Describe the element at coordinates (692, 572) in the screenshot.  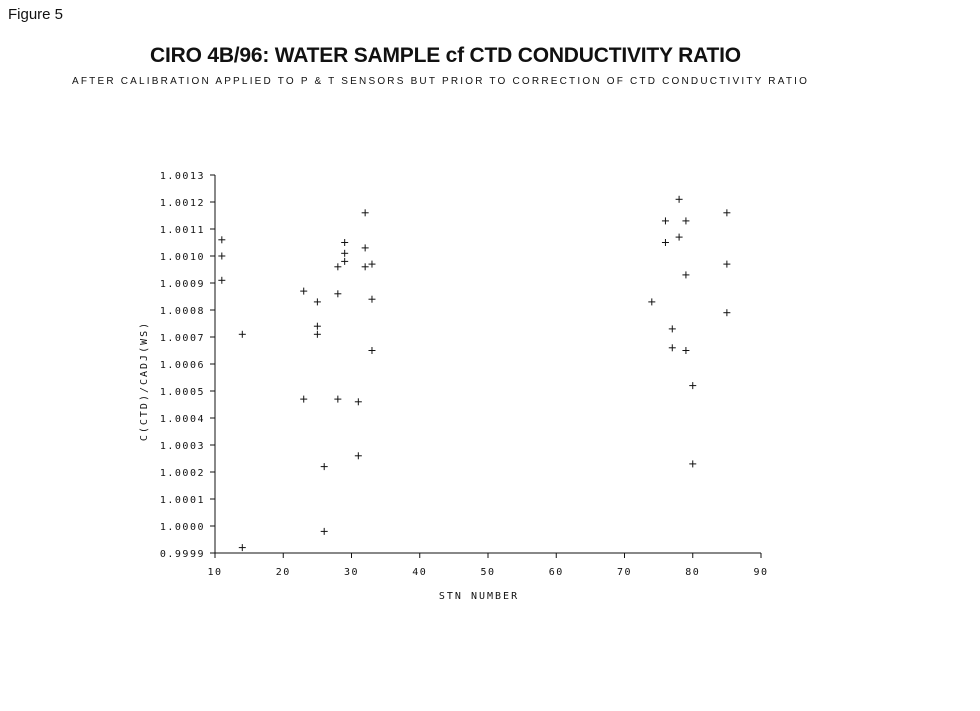
I see `x-tick-label: 80` at that location.